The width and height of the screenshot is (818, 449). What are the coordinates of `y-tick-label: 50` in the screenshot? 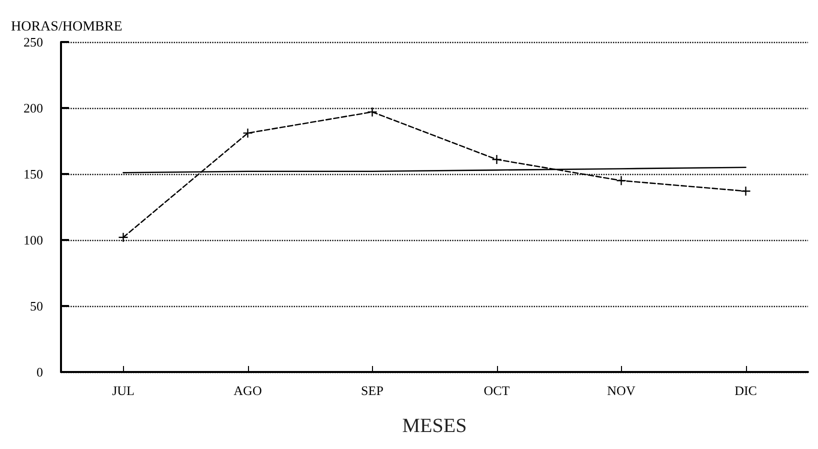 It's located at (36, 306).